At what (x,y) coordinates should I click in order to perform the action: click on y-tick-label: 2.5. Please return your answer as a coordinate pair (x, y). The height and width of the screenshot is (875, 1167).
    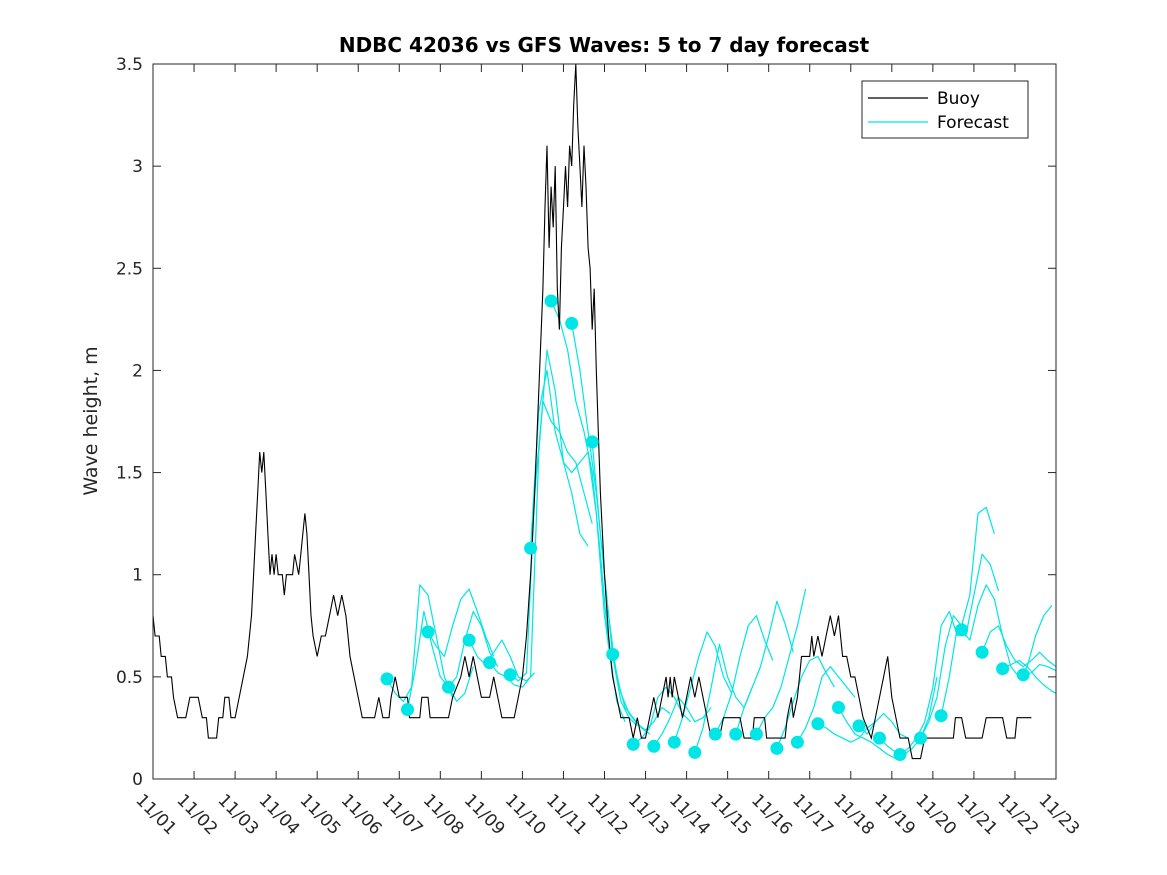
    Looking at the image, I should click on (129, 269).